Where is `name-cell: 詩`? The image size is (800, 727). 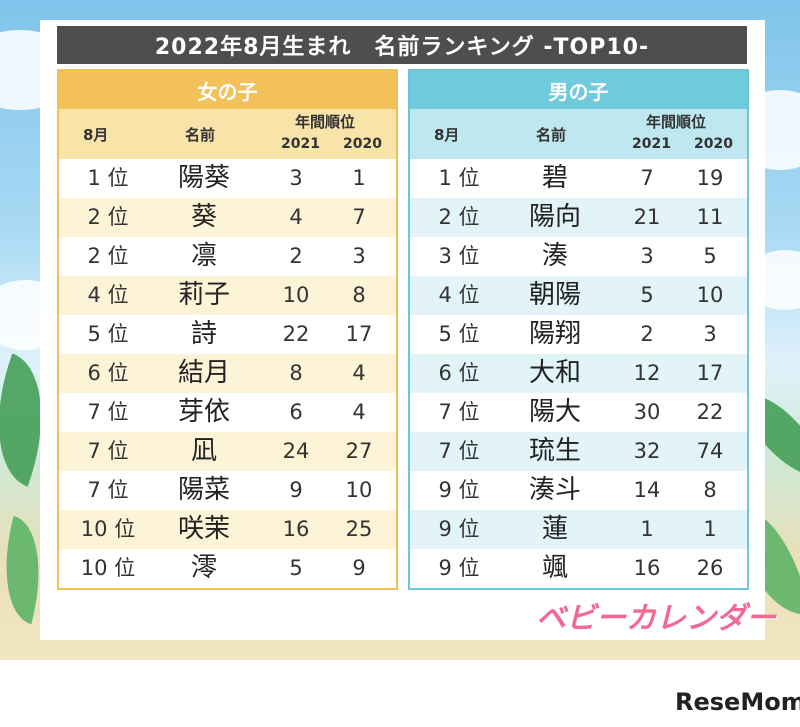
name-cell: 詩 is located at coordinates (203, 334).